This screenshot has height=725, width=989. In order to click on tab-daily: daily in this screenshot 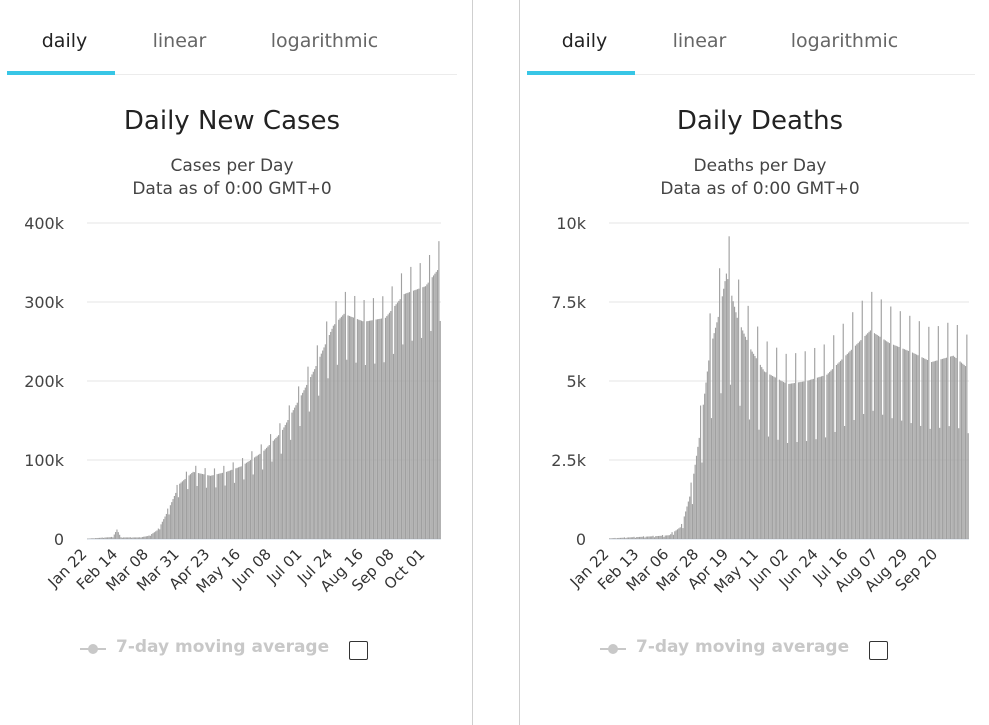, I will do `click(584, 41)`.